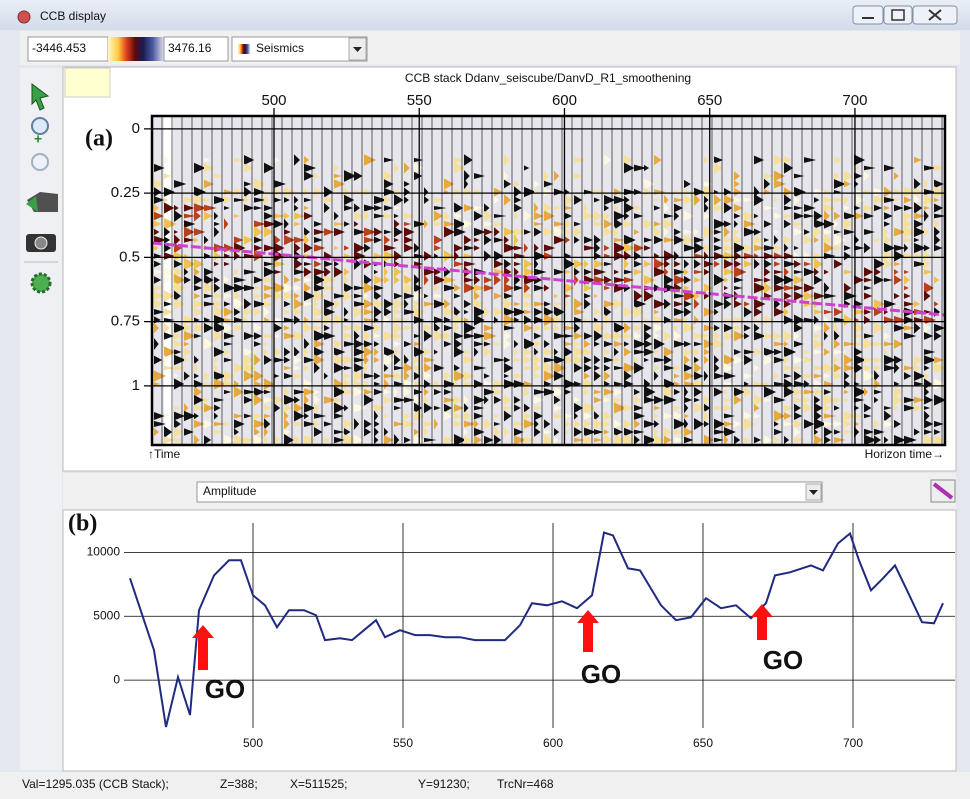  Describe the element at coordinates (196, 49) in the screenshot. I see `max-value-box` at that location.